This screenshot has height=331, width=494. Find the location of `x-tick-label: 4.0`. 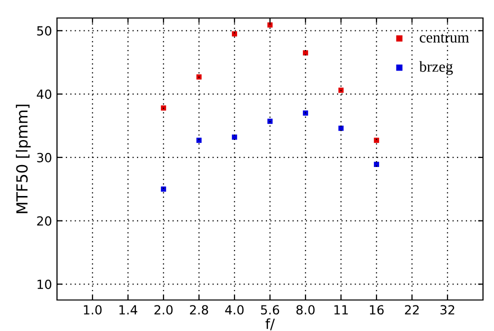

x-tick-label: 4.0 is located at coordinates (234, 310).